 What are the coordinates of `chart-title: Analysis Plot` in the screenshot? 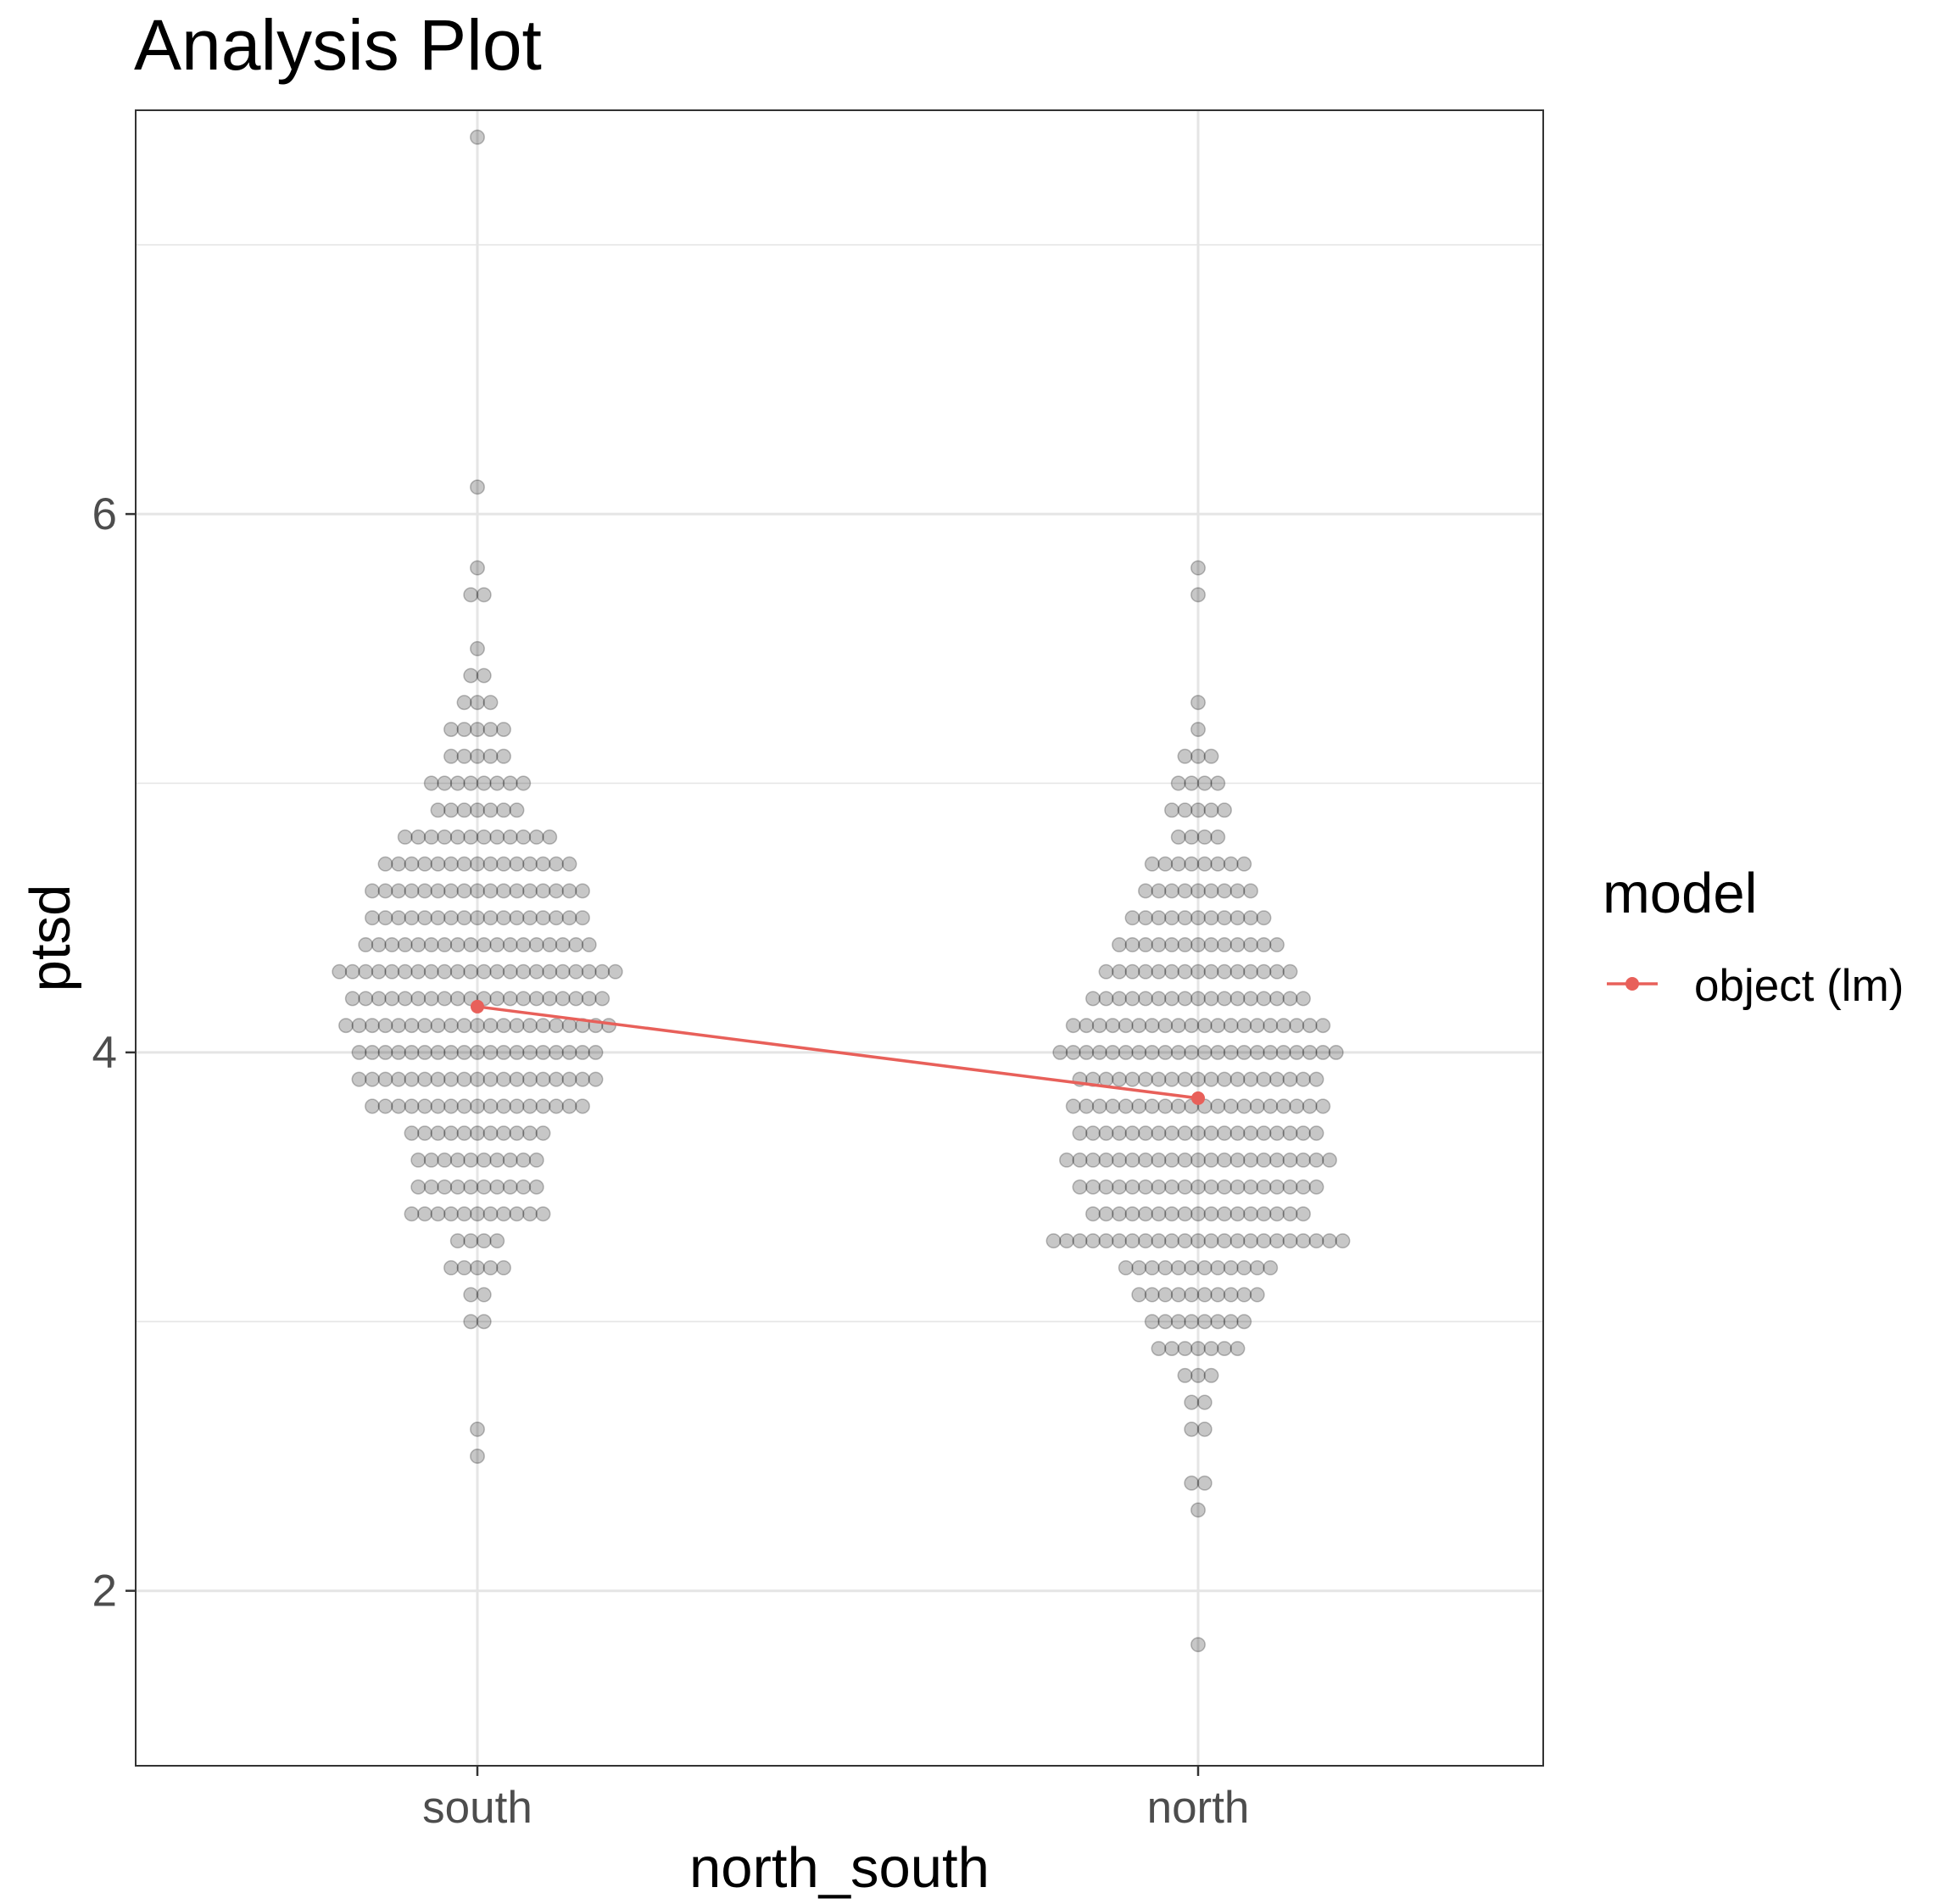 It's located at (338, 45).